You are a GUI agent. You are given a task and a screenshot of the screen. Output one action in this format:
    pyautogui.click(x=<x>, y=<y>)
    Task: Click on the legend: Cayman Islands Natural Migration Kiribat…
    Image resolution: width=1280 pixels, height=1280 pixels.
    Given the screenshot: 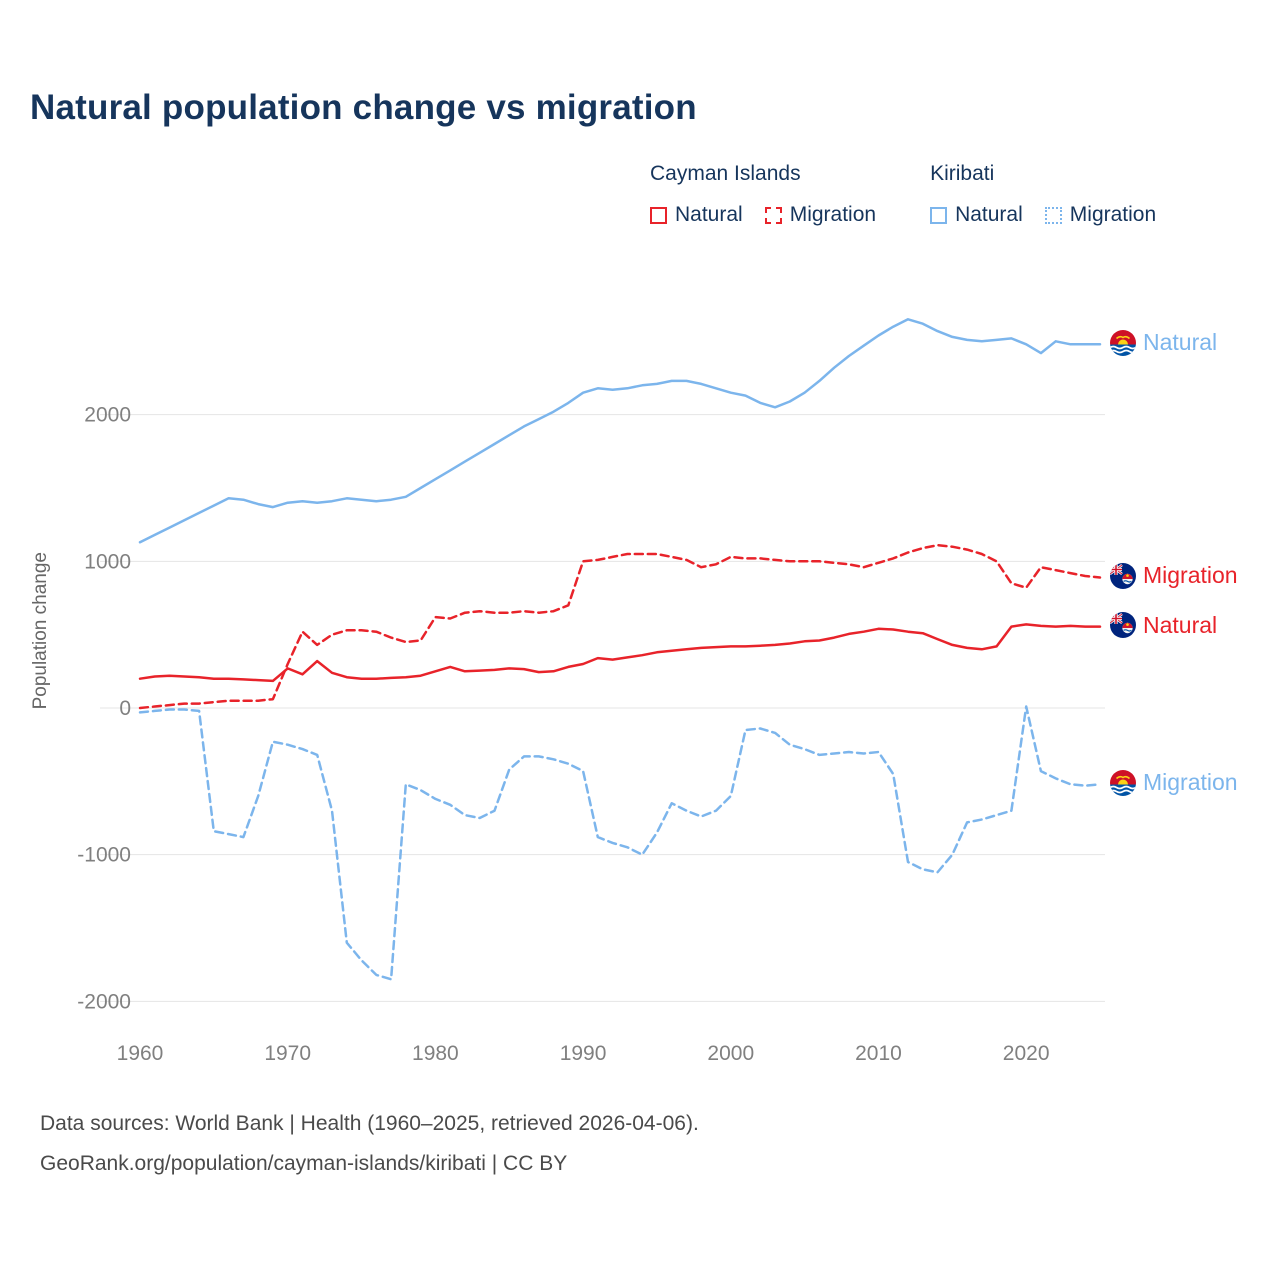 What is the action you would take?
    pyautogui.click(x=930, y=194)
    